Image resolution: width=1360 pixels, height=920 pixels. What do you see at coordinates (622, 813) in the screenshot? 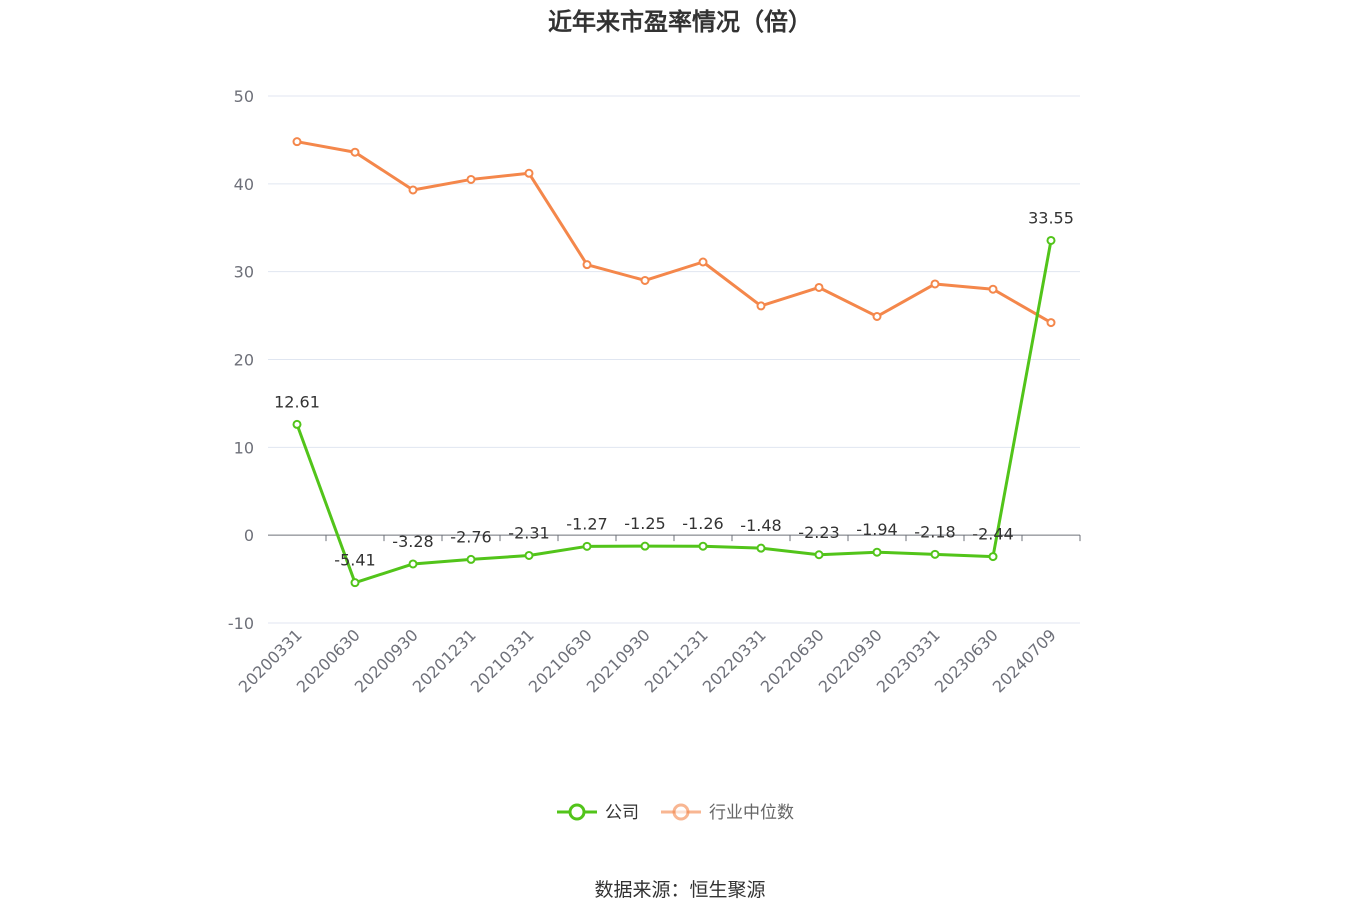
I see `legend-label-company: 公司` at bounding box center [622, 813].